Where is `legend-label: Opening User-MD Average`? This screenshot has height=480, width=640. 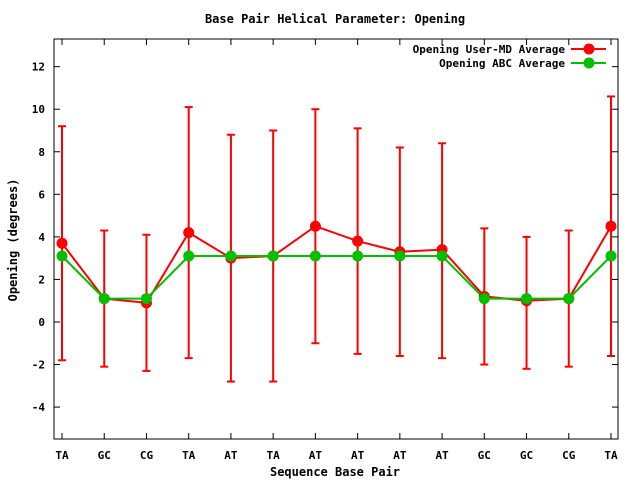
legend-label: Opening User-MD Average is located at coordinates (489, 49).